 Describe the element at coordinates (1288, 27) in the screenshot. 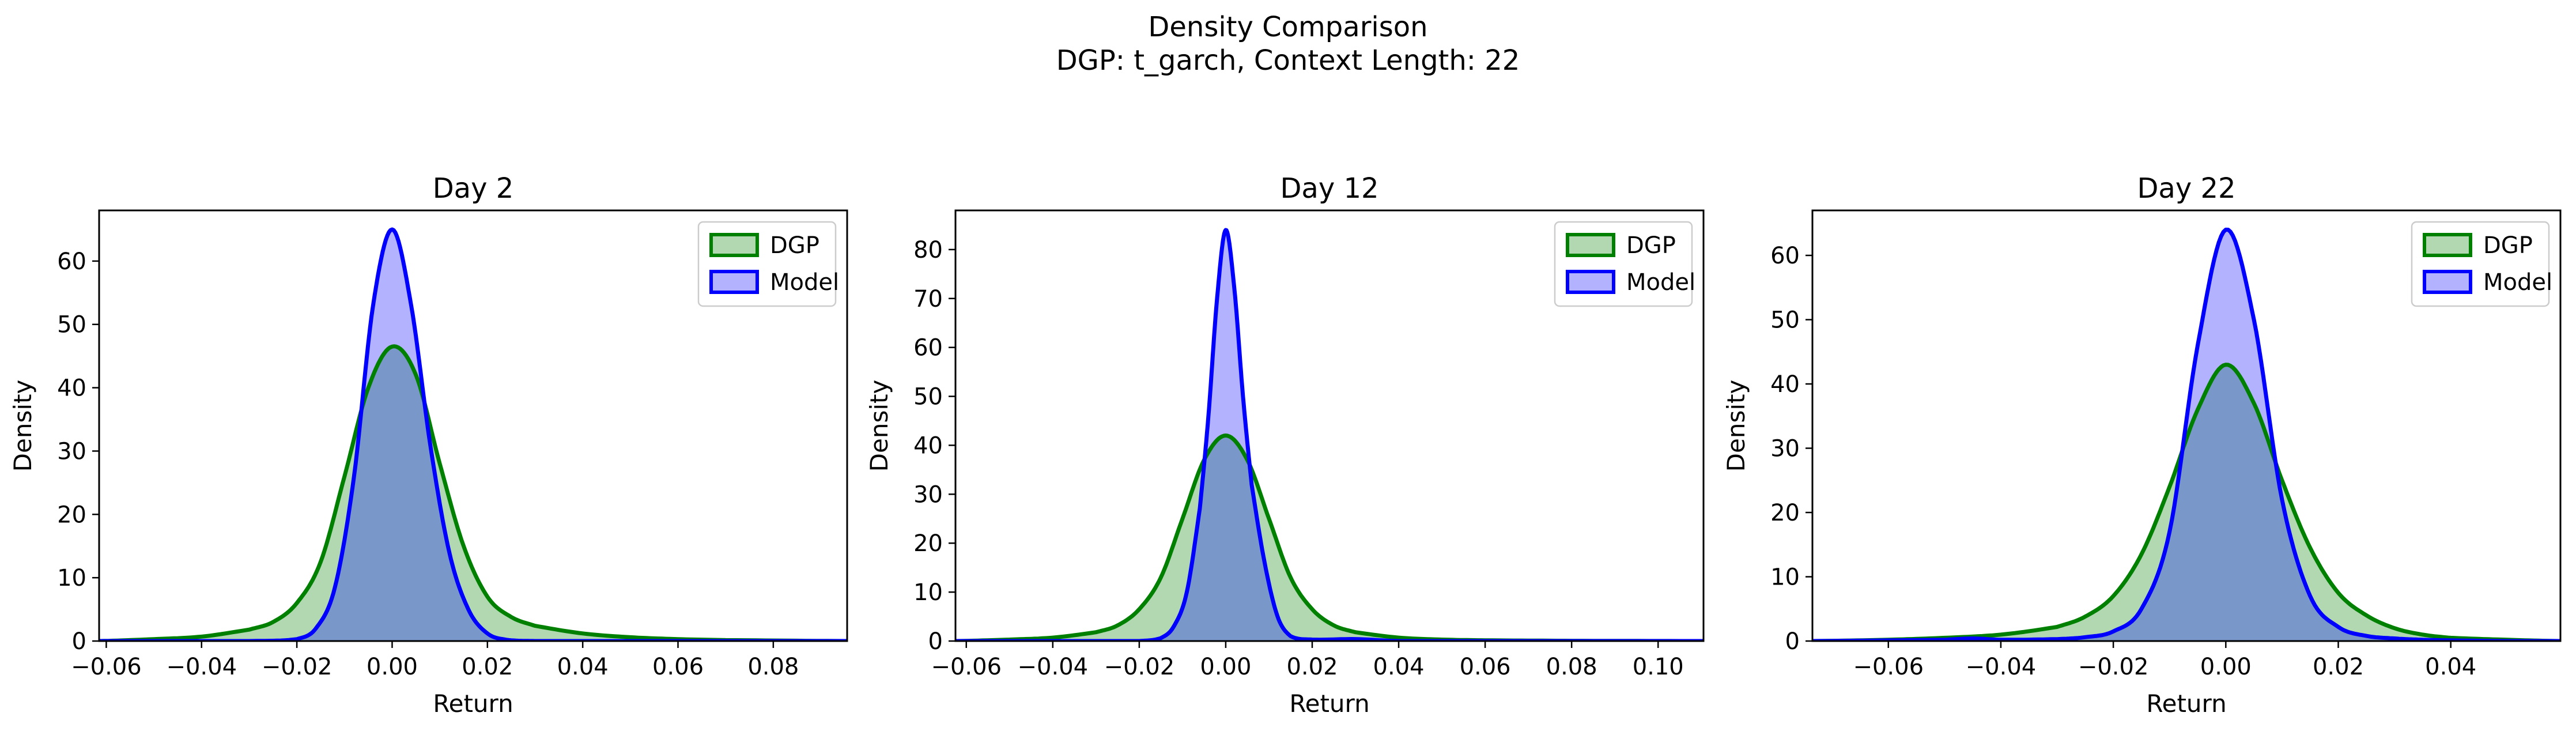

I see `figure-title-line1: Density Comparison` at that location.